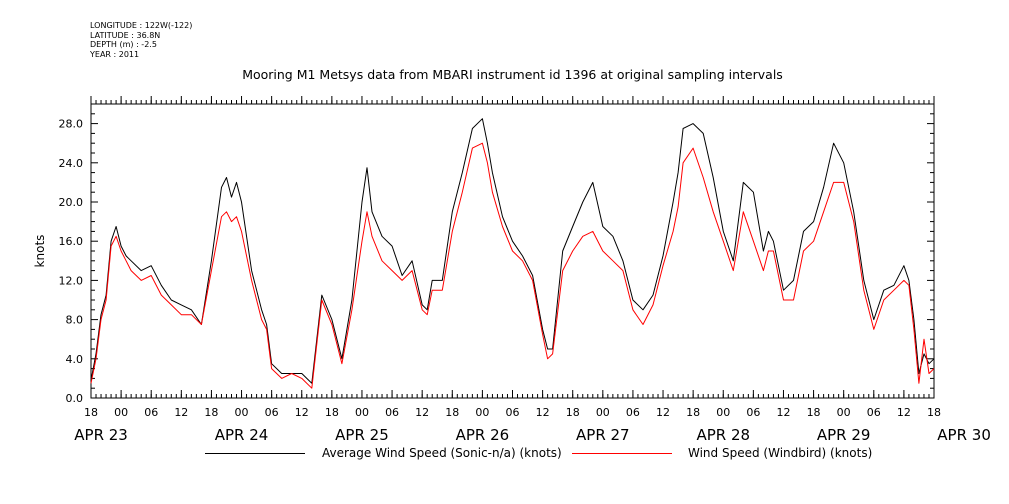  What do you see at coordinates (115, 54) in the screenshot?
I see `metadata-year: YEAR : 2011` at bounding box center [115, 54].